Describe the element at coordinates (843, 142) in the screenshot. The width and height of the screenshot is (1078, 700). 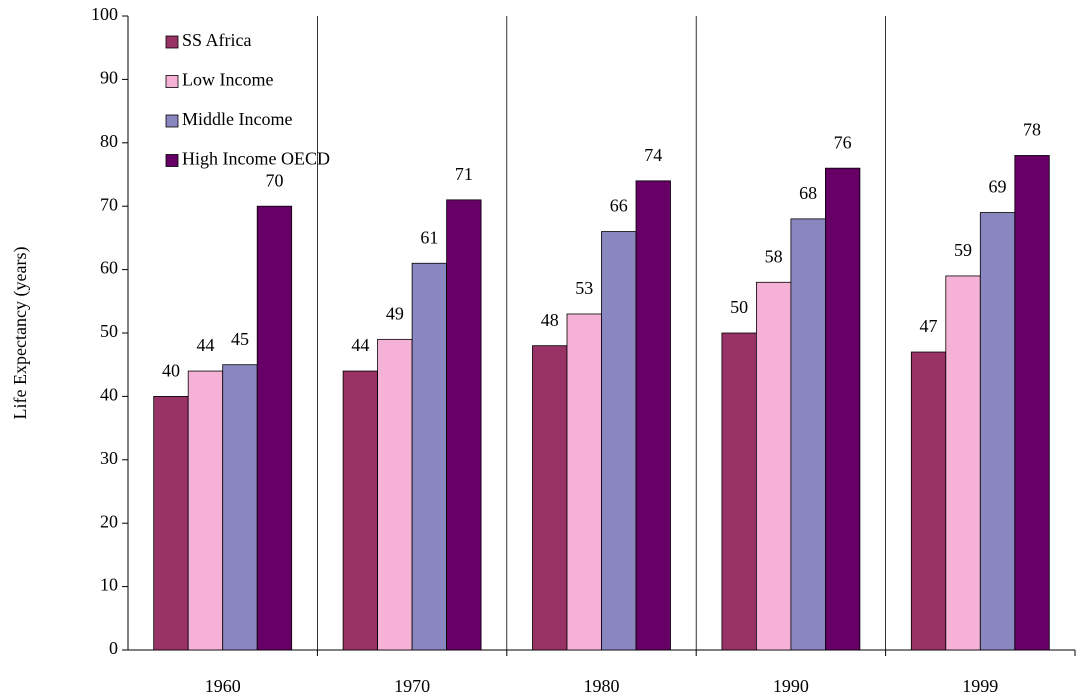
I see `data-label: 76` at that location.